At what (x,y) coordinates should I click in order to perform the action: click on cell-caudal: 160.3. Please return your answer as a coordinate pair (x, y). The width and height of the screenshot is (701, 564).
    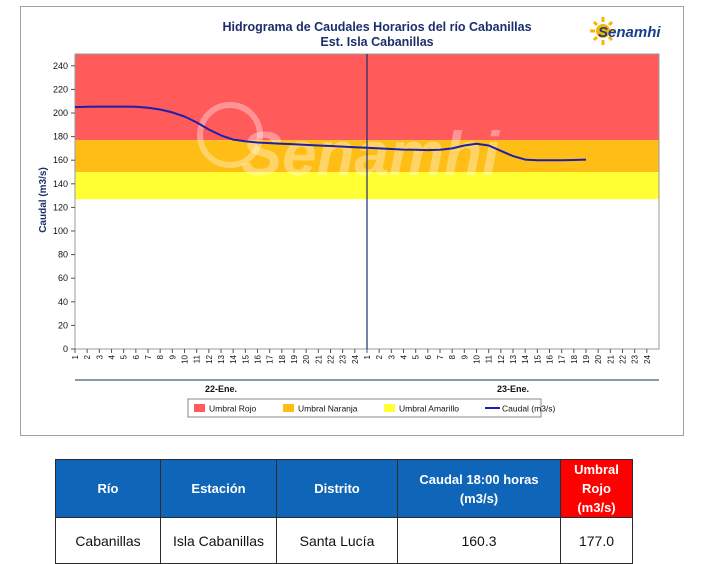
    Looking at the image, I should click on (479, 540).